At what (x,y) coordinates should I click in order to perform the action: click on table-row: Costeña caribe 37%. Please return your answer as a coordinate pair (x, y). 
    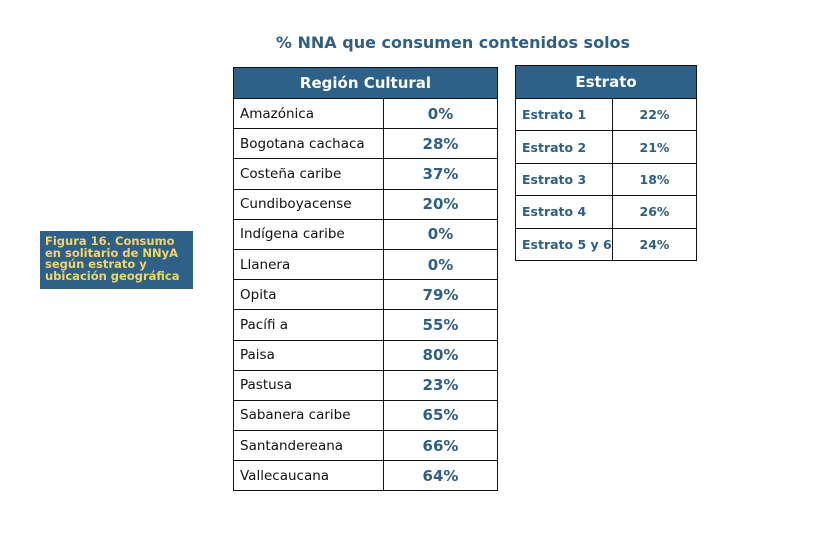
    Looking at the image, I should click on (365, 174).